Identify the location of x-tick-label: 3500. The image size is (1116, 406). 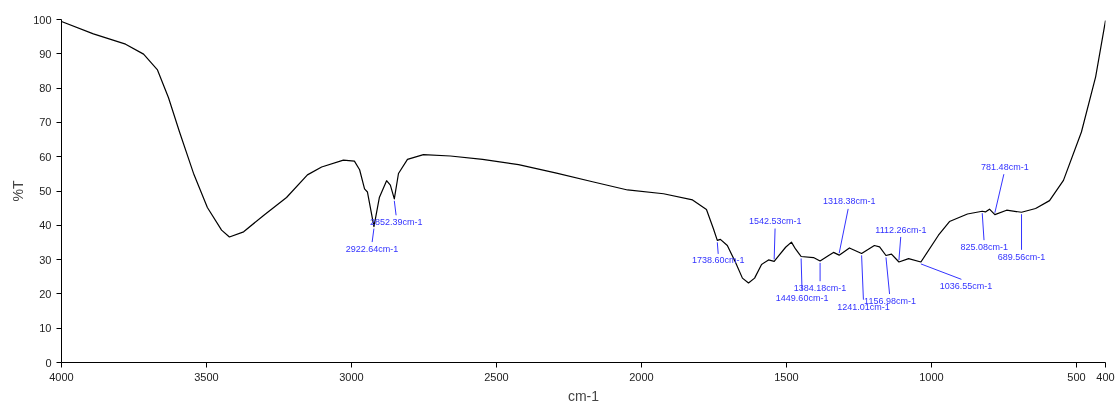
(206, 376).